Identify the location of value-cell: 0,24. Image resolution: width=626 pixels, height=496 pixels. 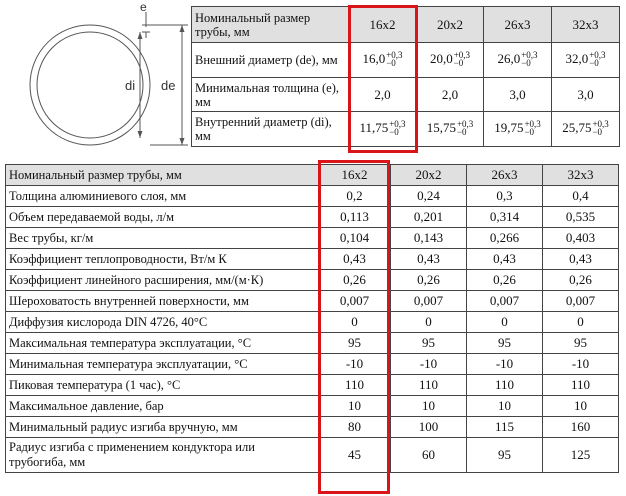
(428, 196).